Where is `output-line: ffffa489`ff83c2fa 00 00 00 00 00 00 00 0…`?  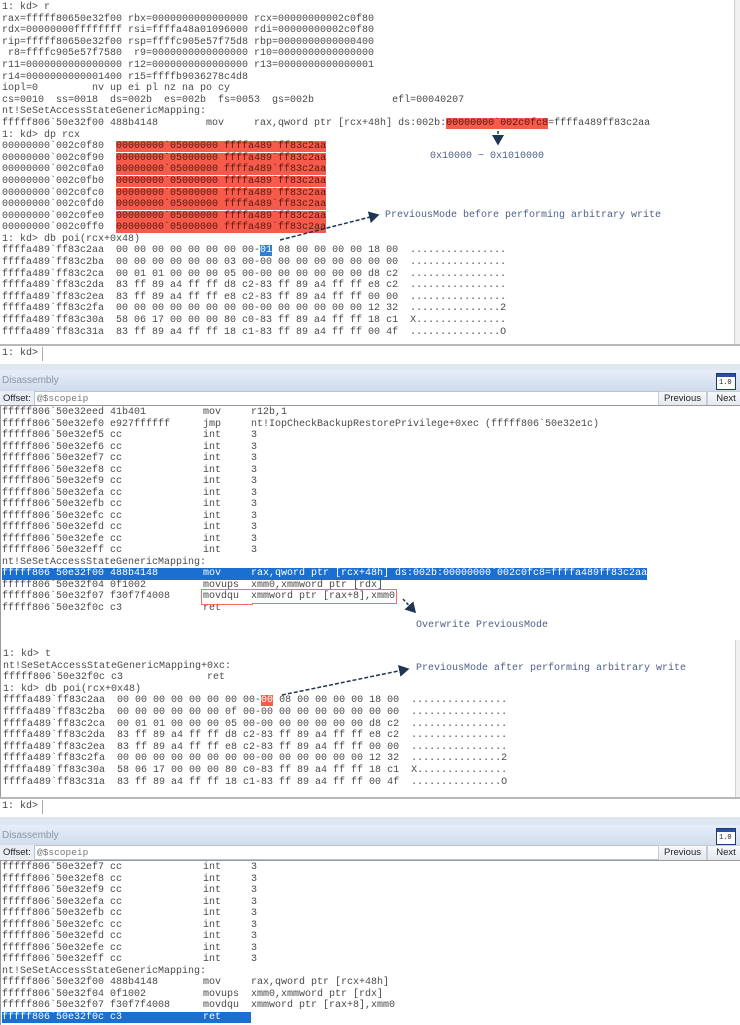
output-line: ffffa489`ff83c2fa 00 00 00 00 00 00 00 0… is located at coordinates (255, 759).